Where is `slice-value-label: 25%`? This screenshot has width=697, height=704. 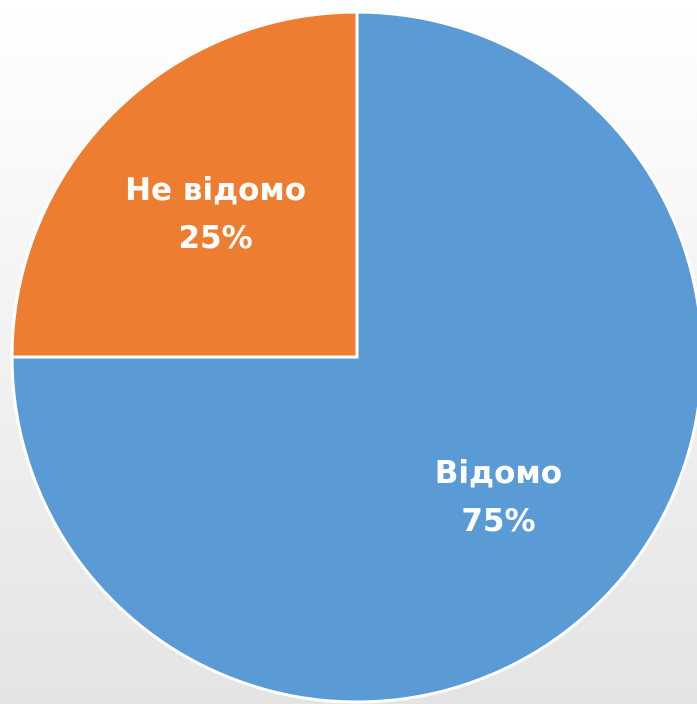
slice-value-label: 25% is located at coordinates (215, 238).